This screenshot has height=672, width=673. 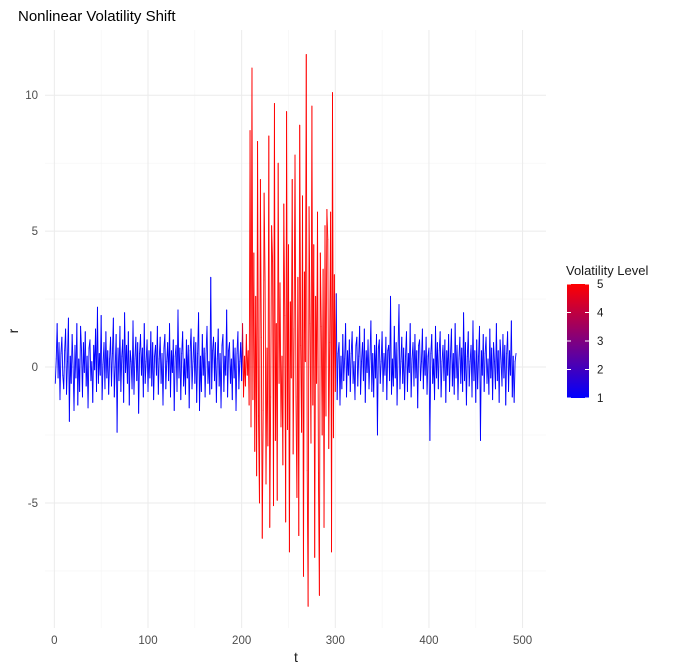 I want to click on y-tick-label: 0, so click(x=35, y=368).